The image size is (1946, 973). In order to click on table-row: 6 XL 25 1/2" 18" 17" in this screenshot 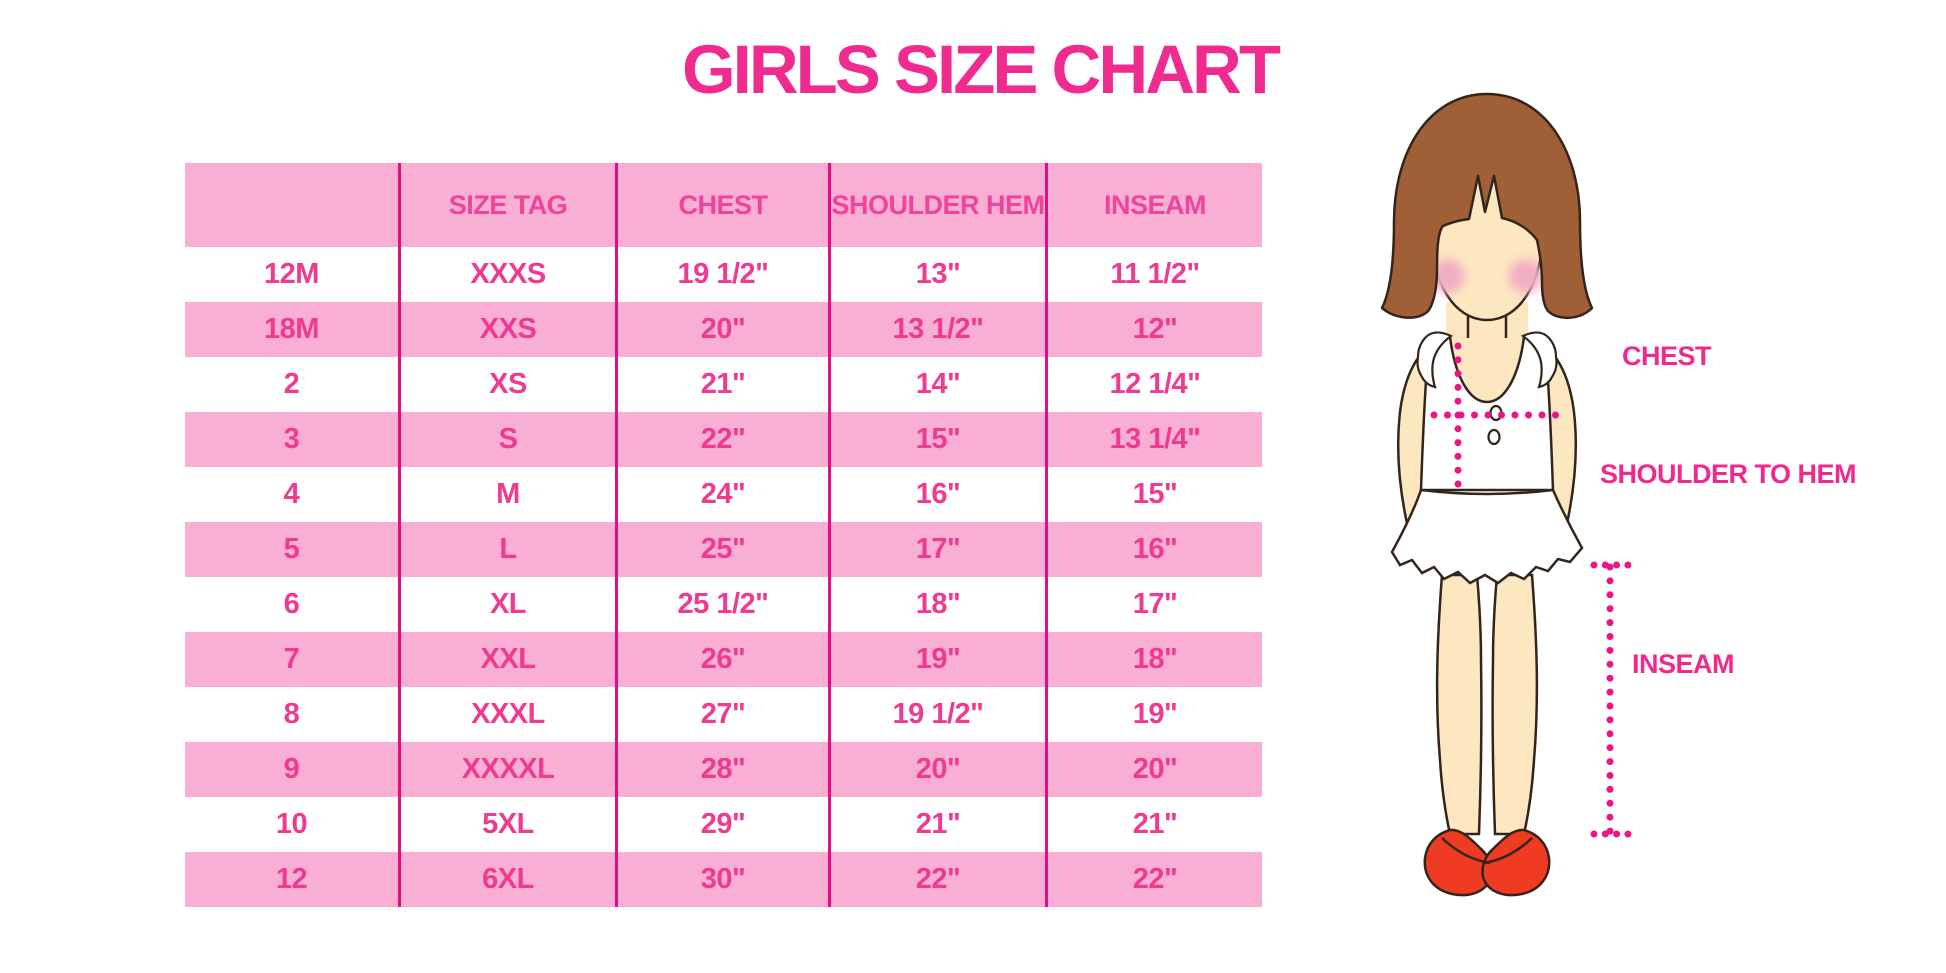, I will do `click(723, 604)`.